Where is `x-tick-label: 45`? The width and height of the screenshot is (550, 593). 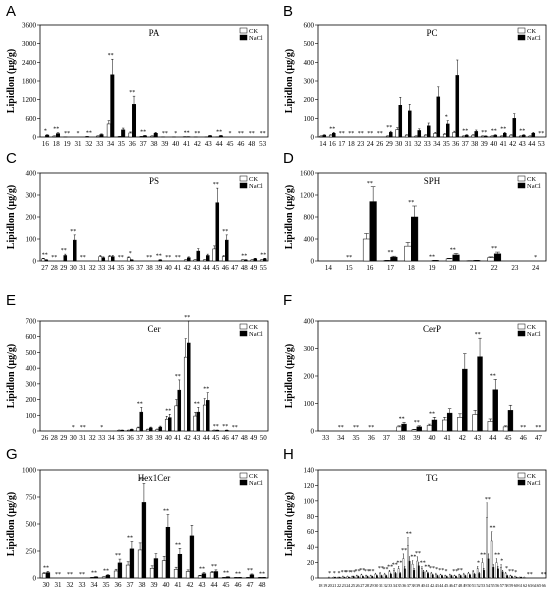
x-tick-label: 45 is located at coordinates (227, 585).